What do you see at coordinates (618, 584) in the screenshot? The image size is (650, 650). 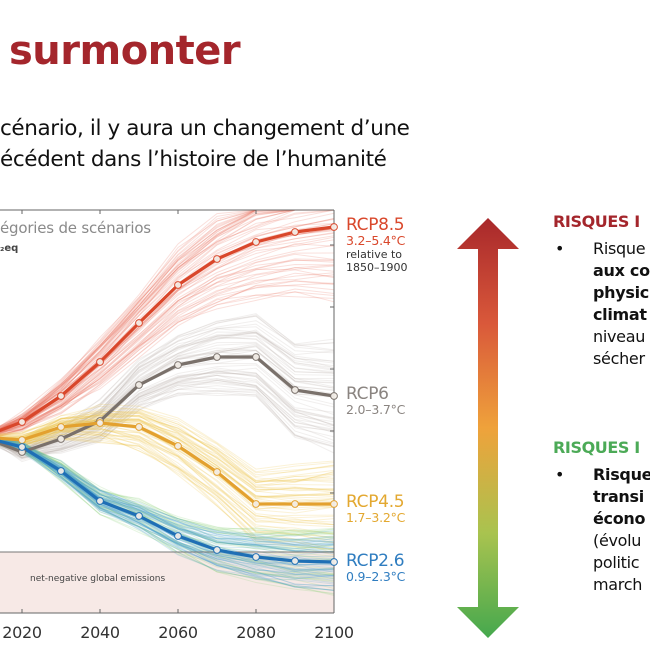 I see `risk-line: march` at bounding box center [618, 584].